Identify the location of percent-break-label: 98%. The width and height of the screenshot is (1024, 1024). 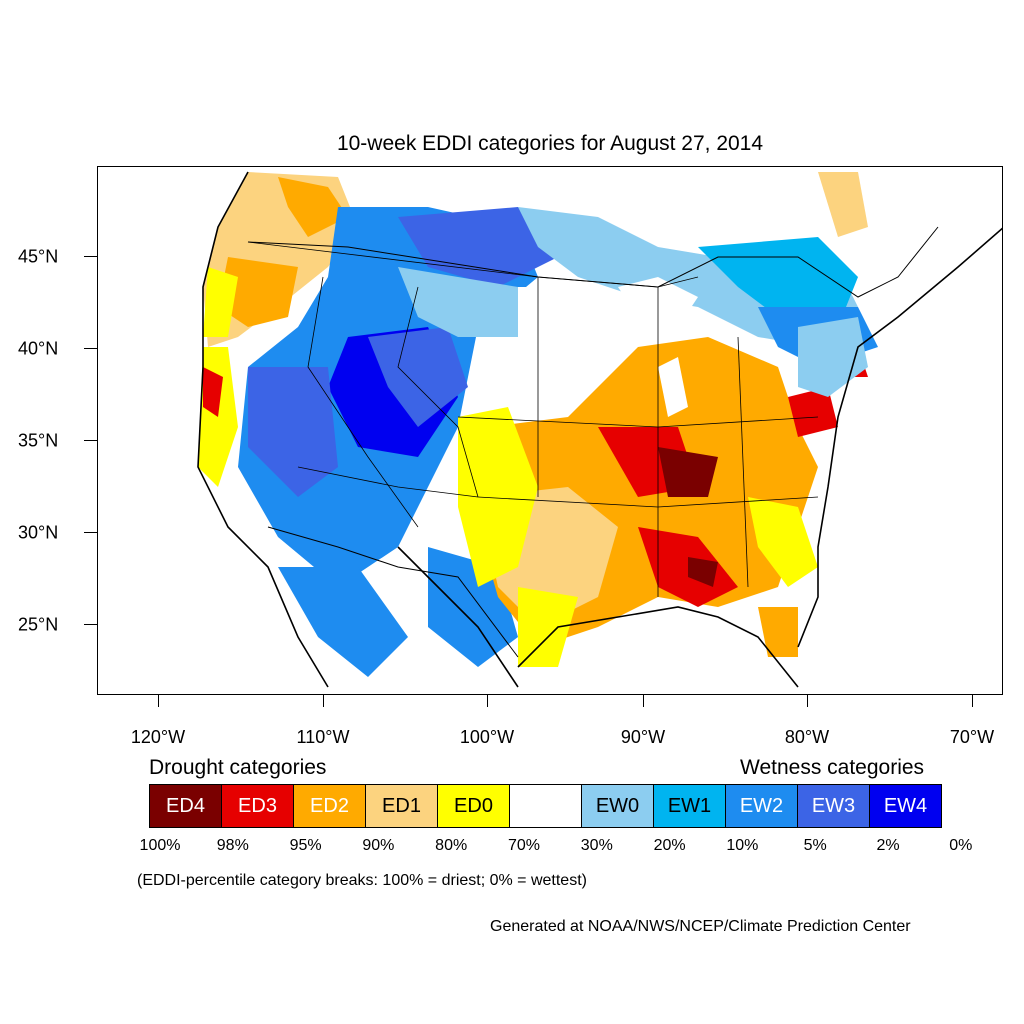
(232, 845).